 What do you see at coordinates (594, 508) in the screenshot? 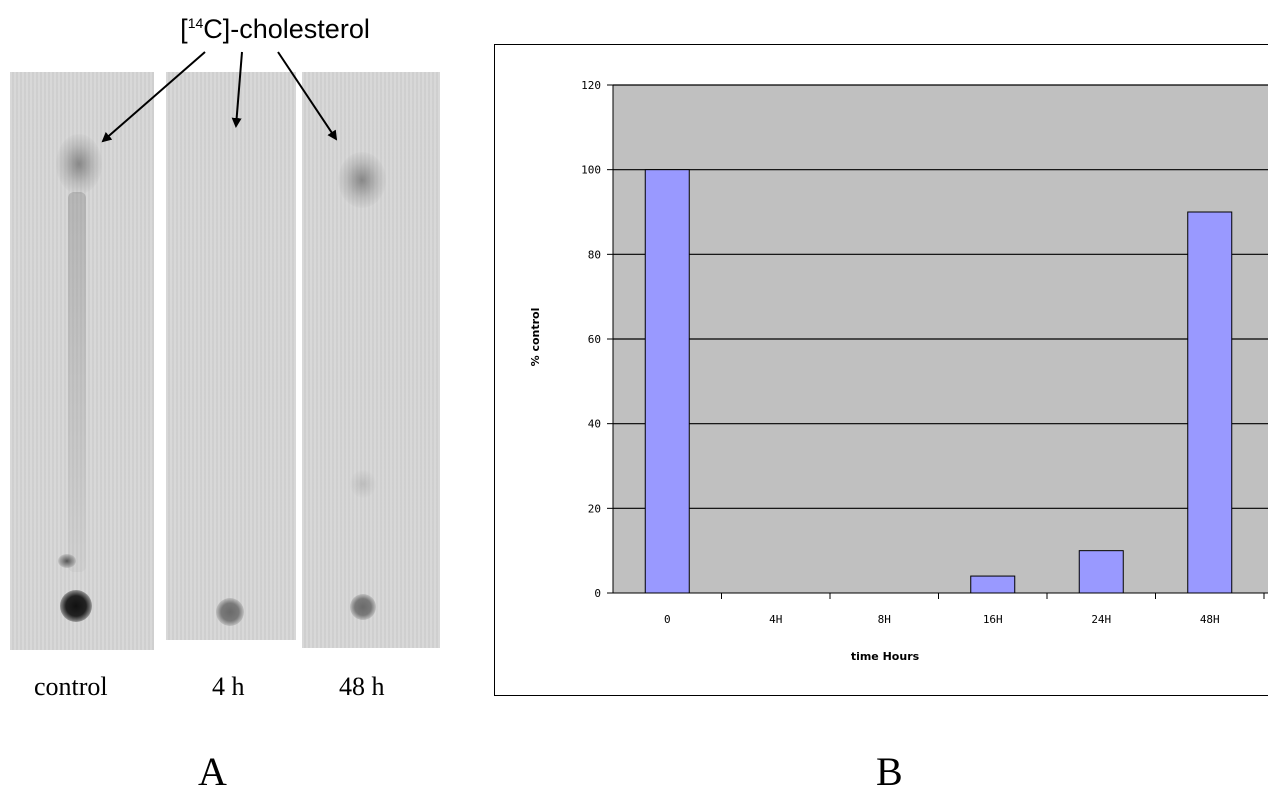
I see `y-tick-label: 20` at bounding box center [594, 508].